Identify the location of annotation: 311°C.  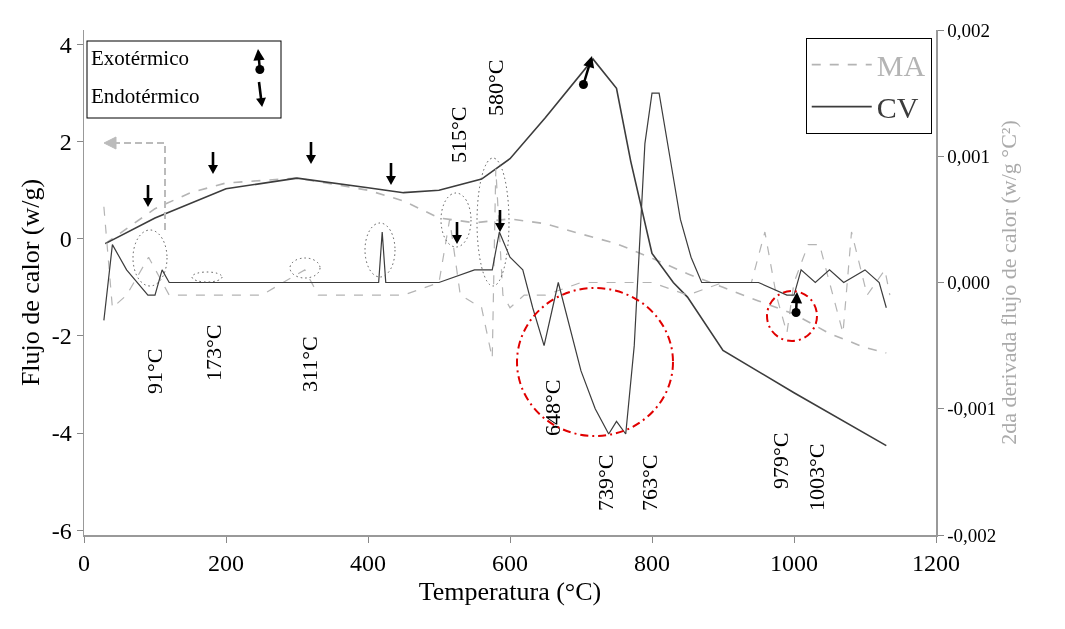
(309, 364).